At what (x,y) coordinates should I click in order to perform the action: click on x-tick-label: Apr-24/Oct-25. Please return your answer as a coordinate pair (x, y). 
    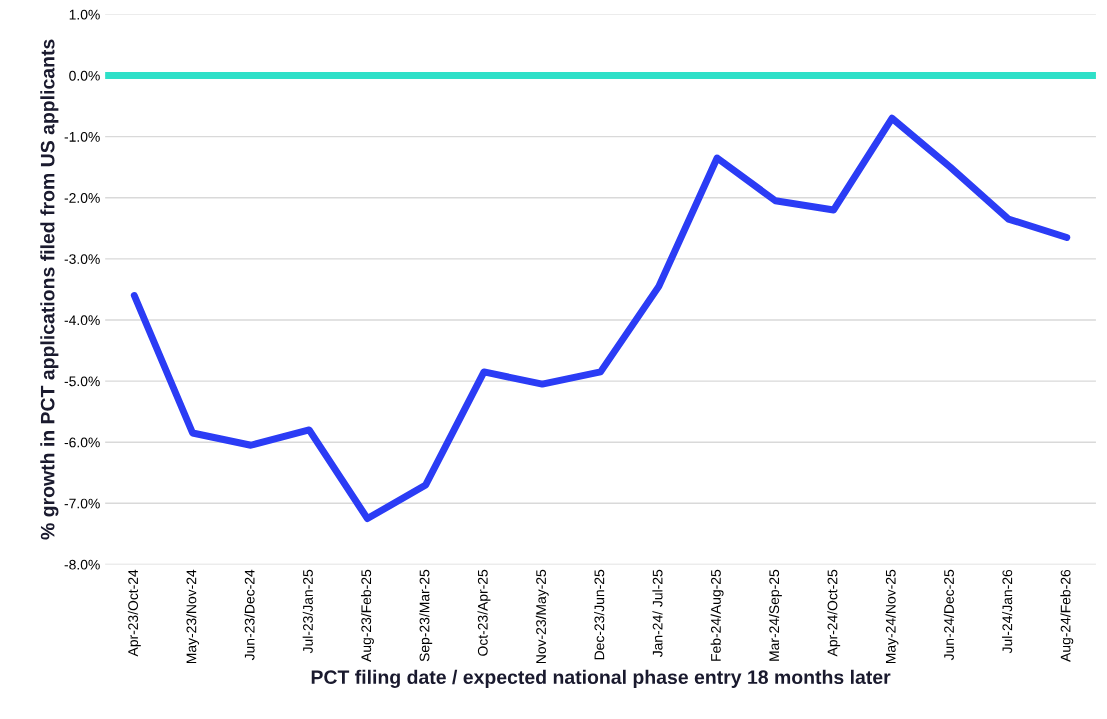
    Looking at the image, I should click on (834, 613).